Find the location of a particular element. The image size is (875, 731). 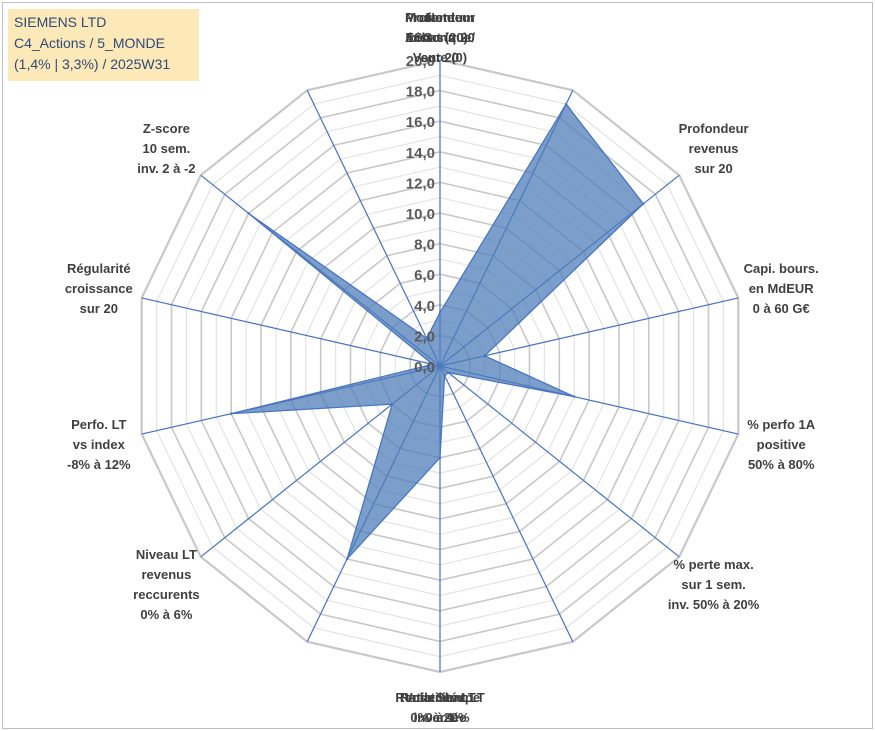

axis-label: Ratio Sharpe 0 à 1 is located at coordinates (440, 707).